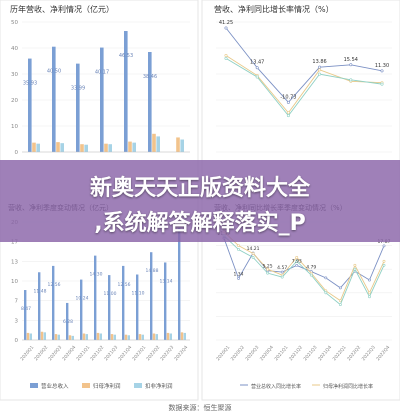  I want to click on chart1-data-label: 38.46, so click(150, 77).